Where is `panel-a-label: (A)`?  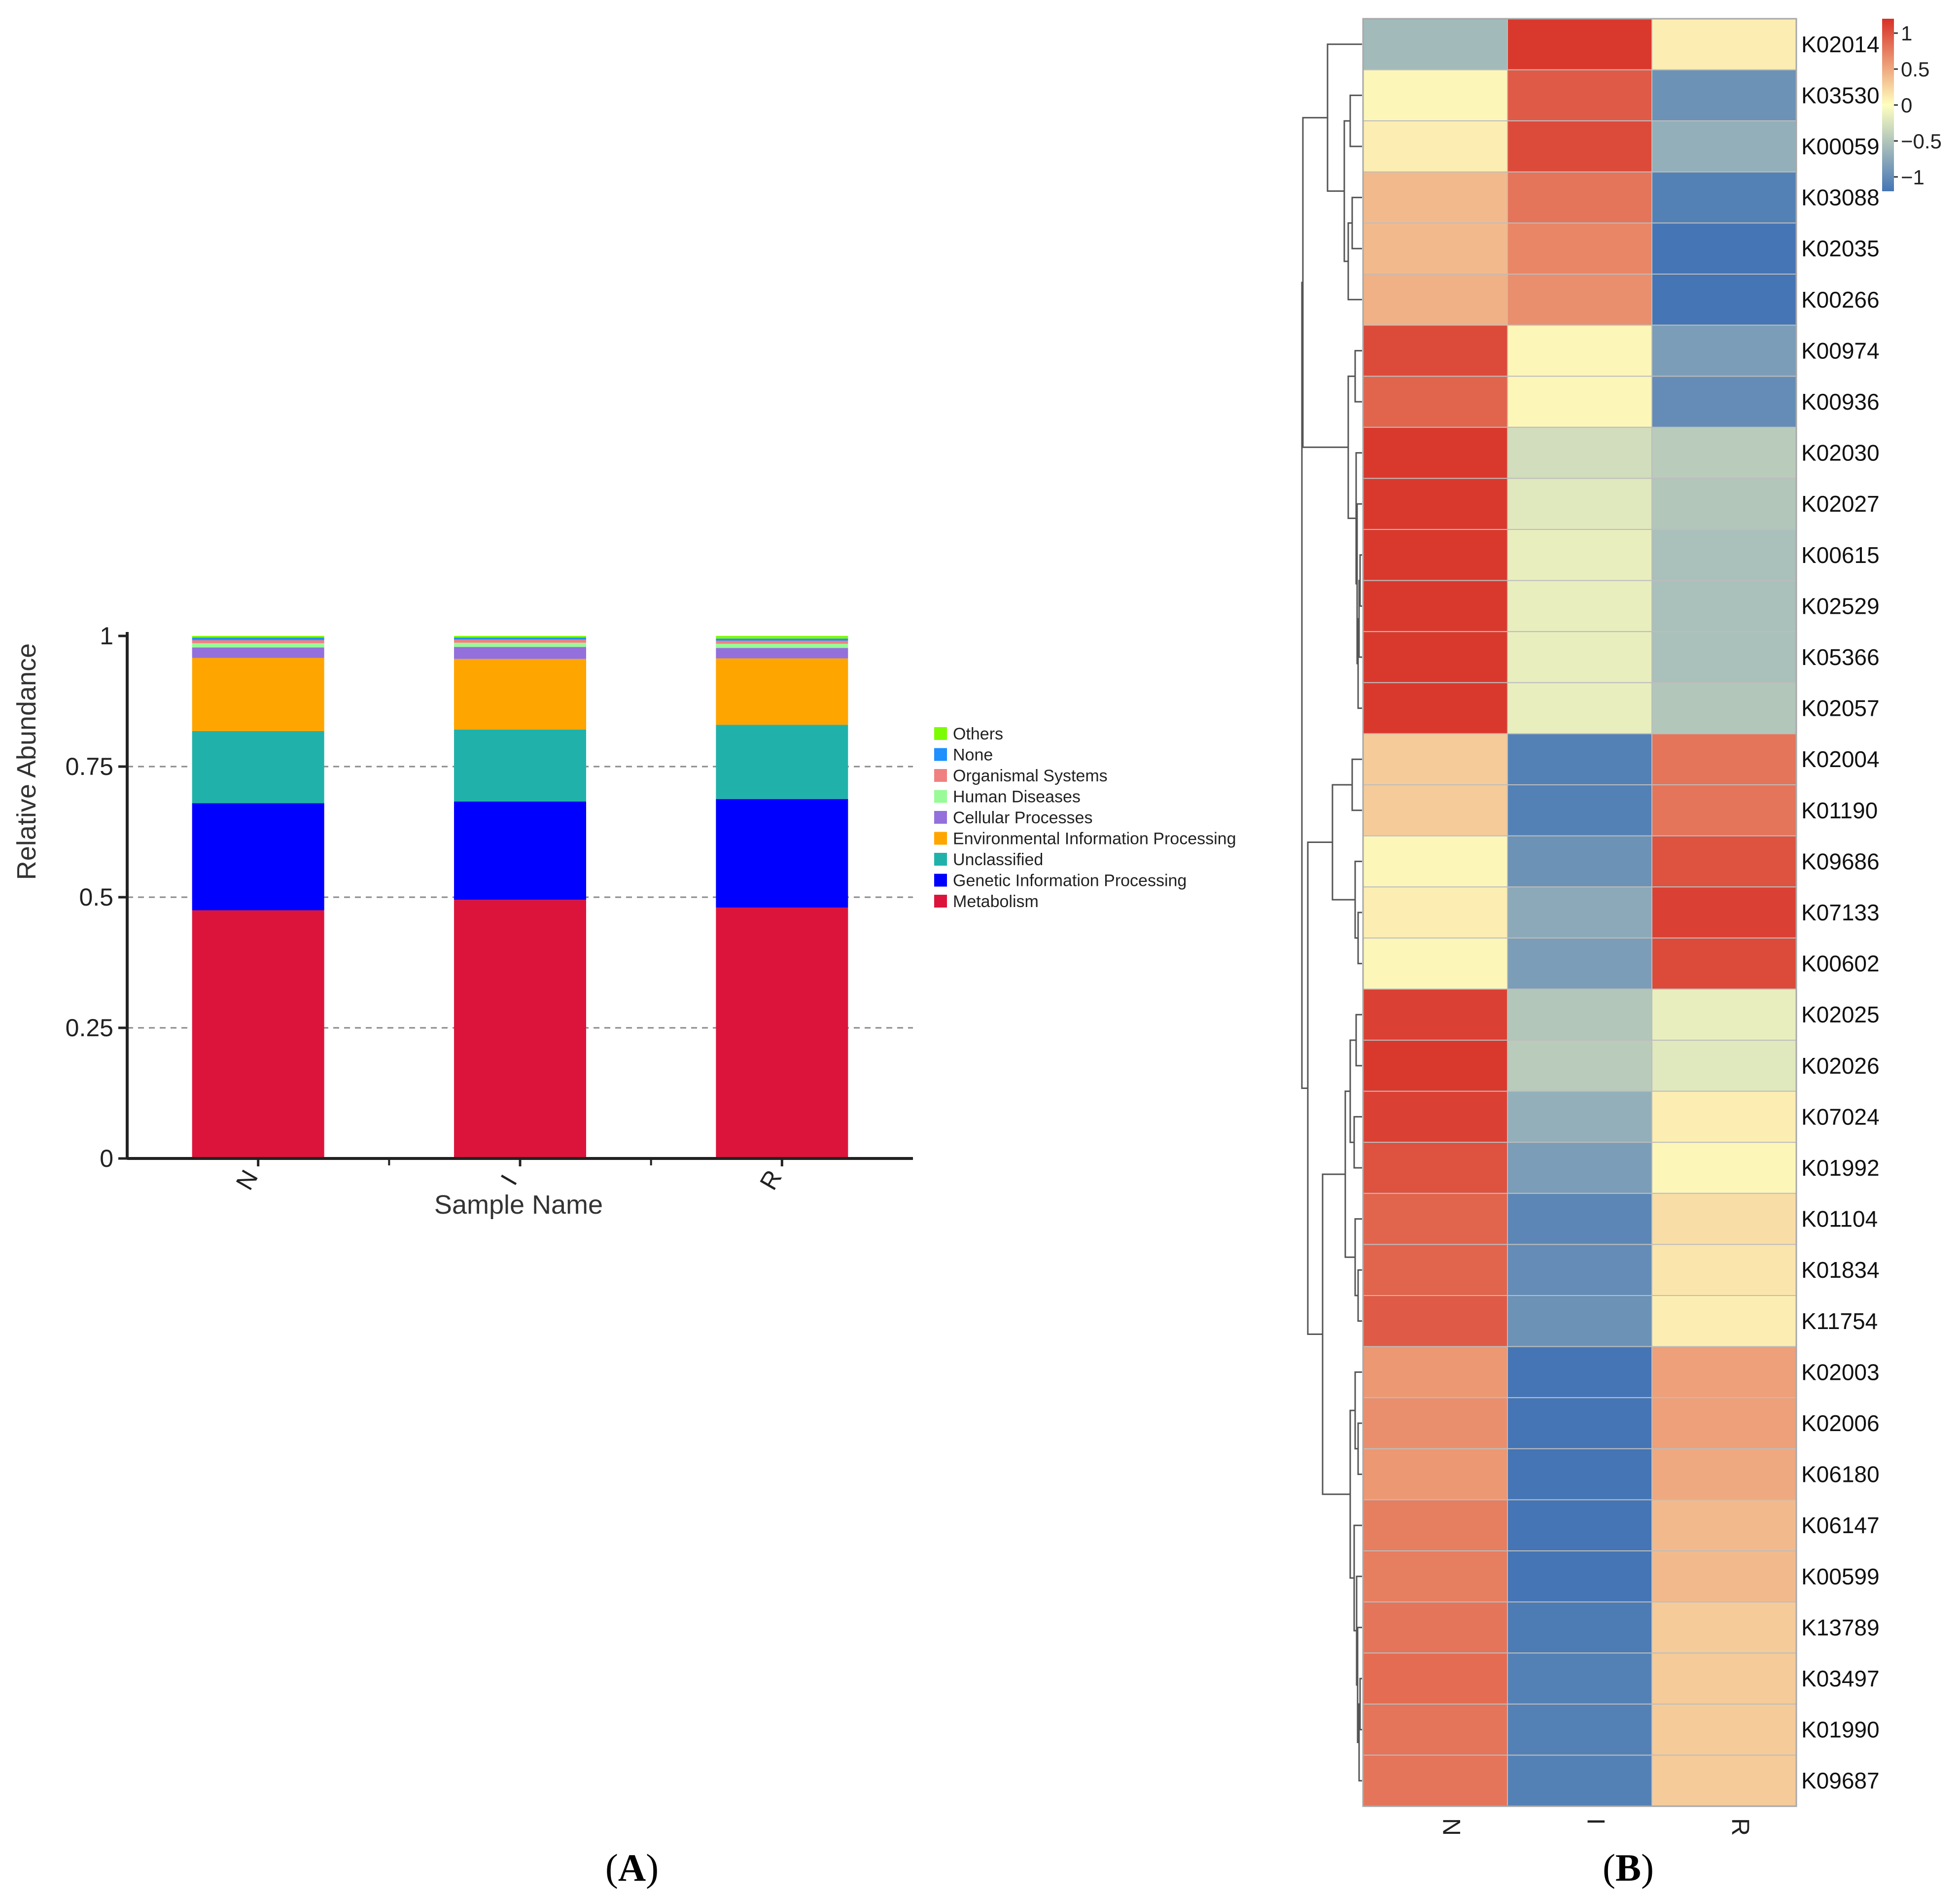
panel-a-label: (A) is located at coordinates (632, 1867).